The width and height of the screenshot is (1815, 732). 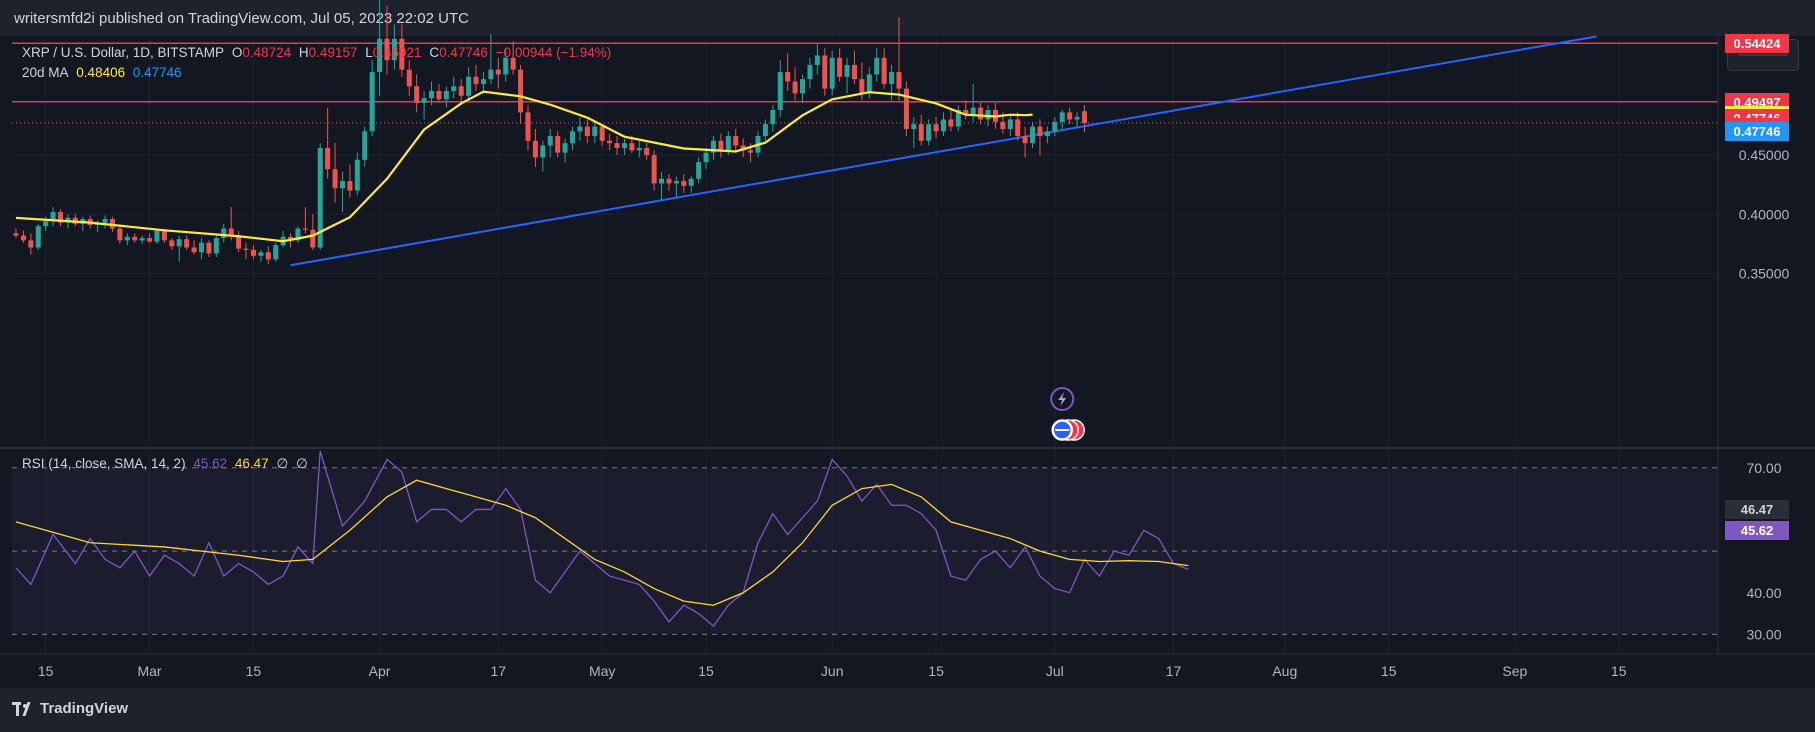 What do you see at coordinates (251, 463) in the screenshot?
I see `rsi-sma-value: 46.47` at bounding box center [251, 463].